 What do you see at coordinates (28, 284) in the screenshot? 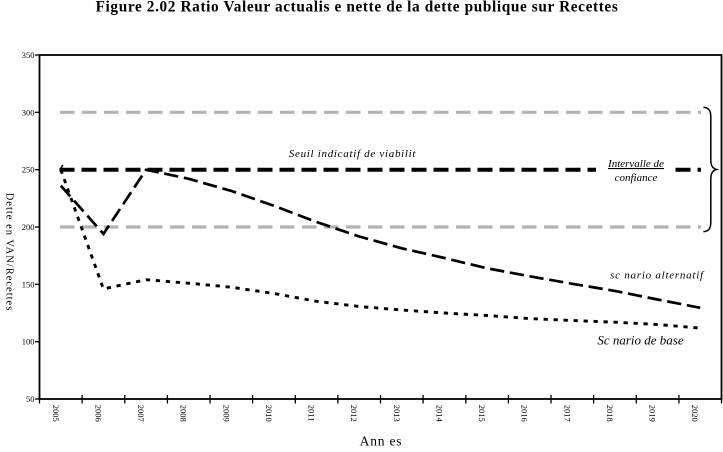
I see `svg-text: 150` at bounding box center [28, 284].